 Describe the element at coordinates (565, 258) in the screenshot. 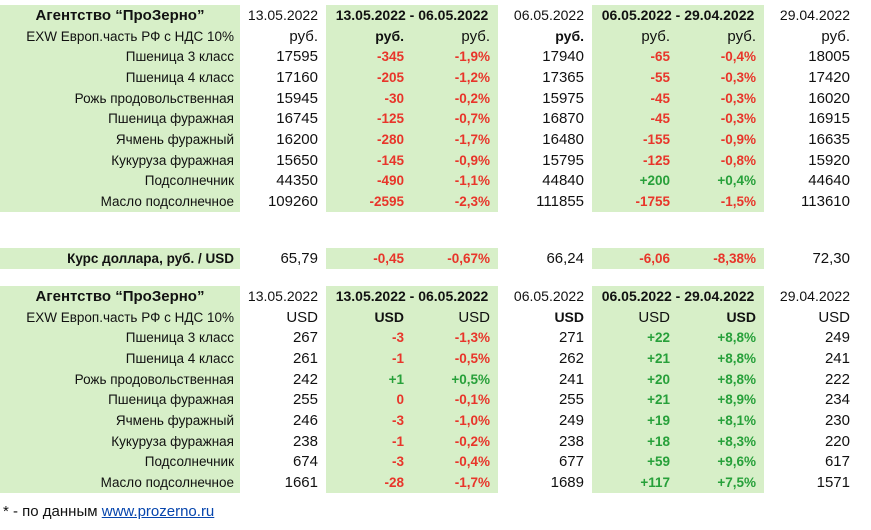

I see `rate-previous: 66,24` at that location.